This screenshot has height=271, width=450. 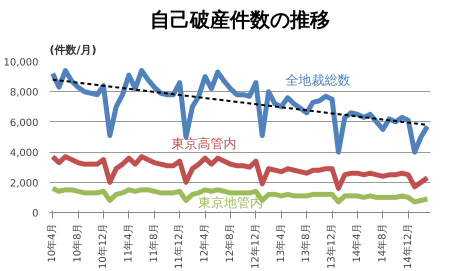 What do you see at coordinates (356, 243) in the screenshot?
I see `x-tick-label: 14年4月` at bounding box center [356, 243].